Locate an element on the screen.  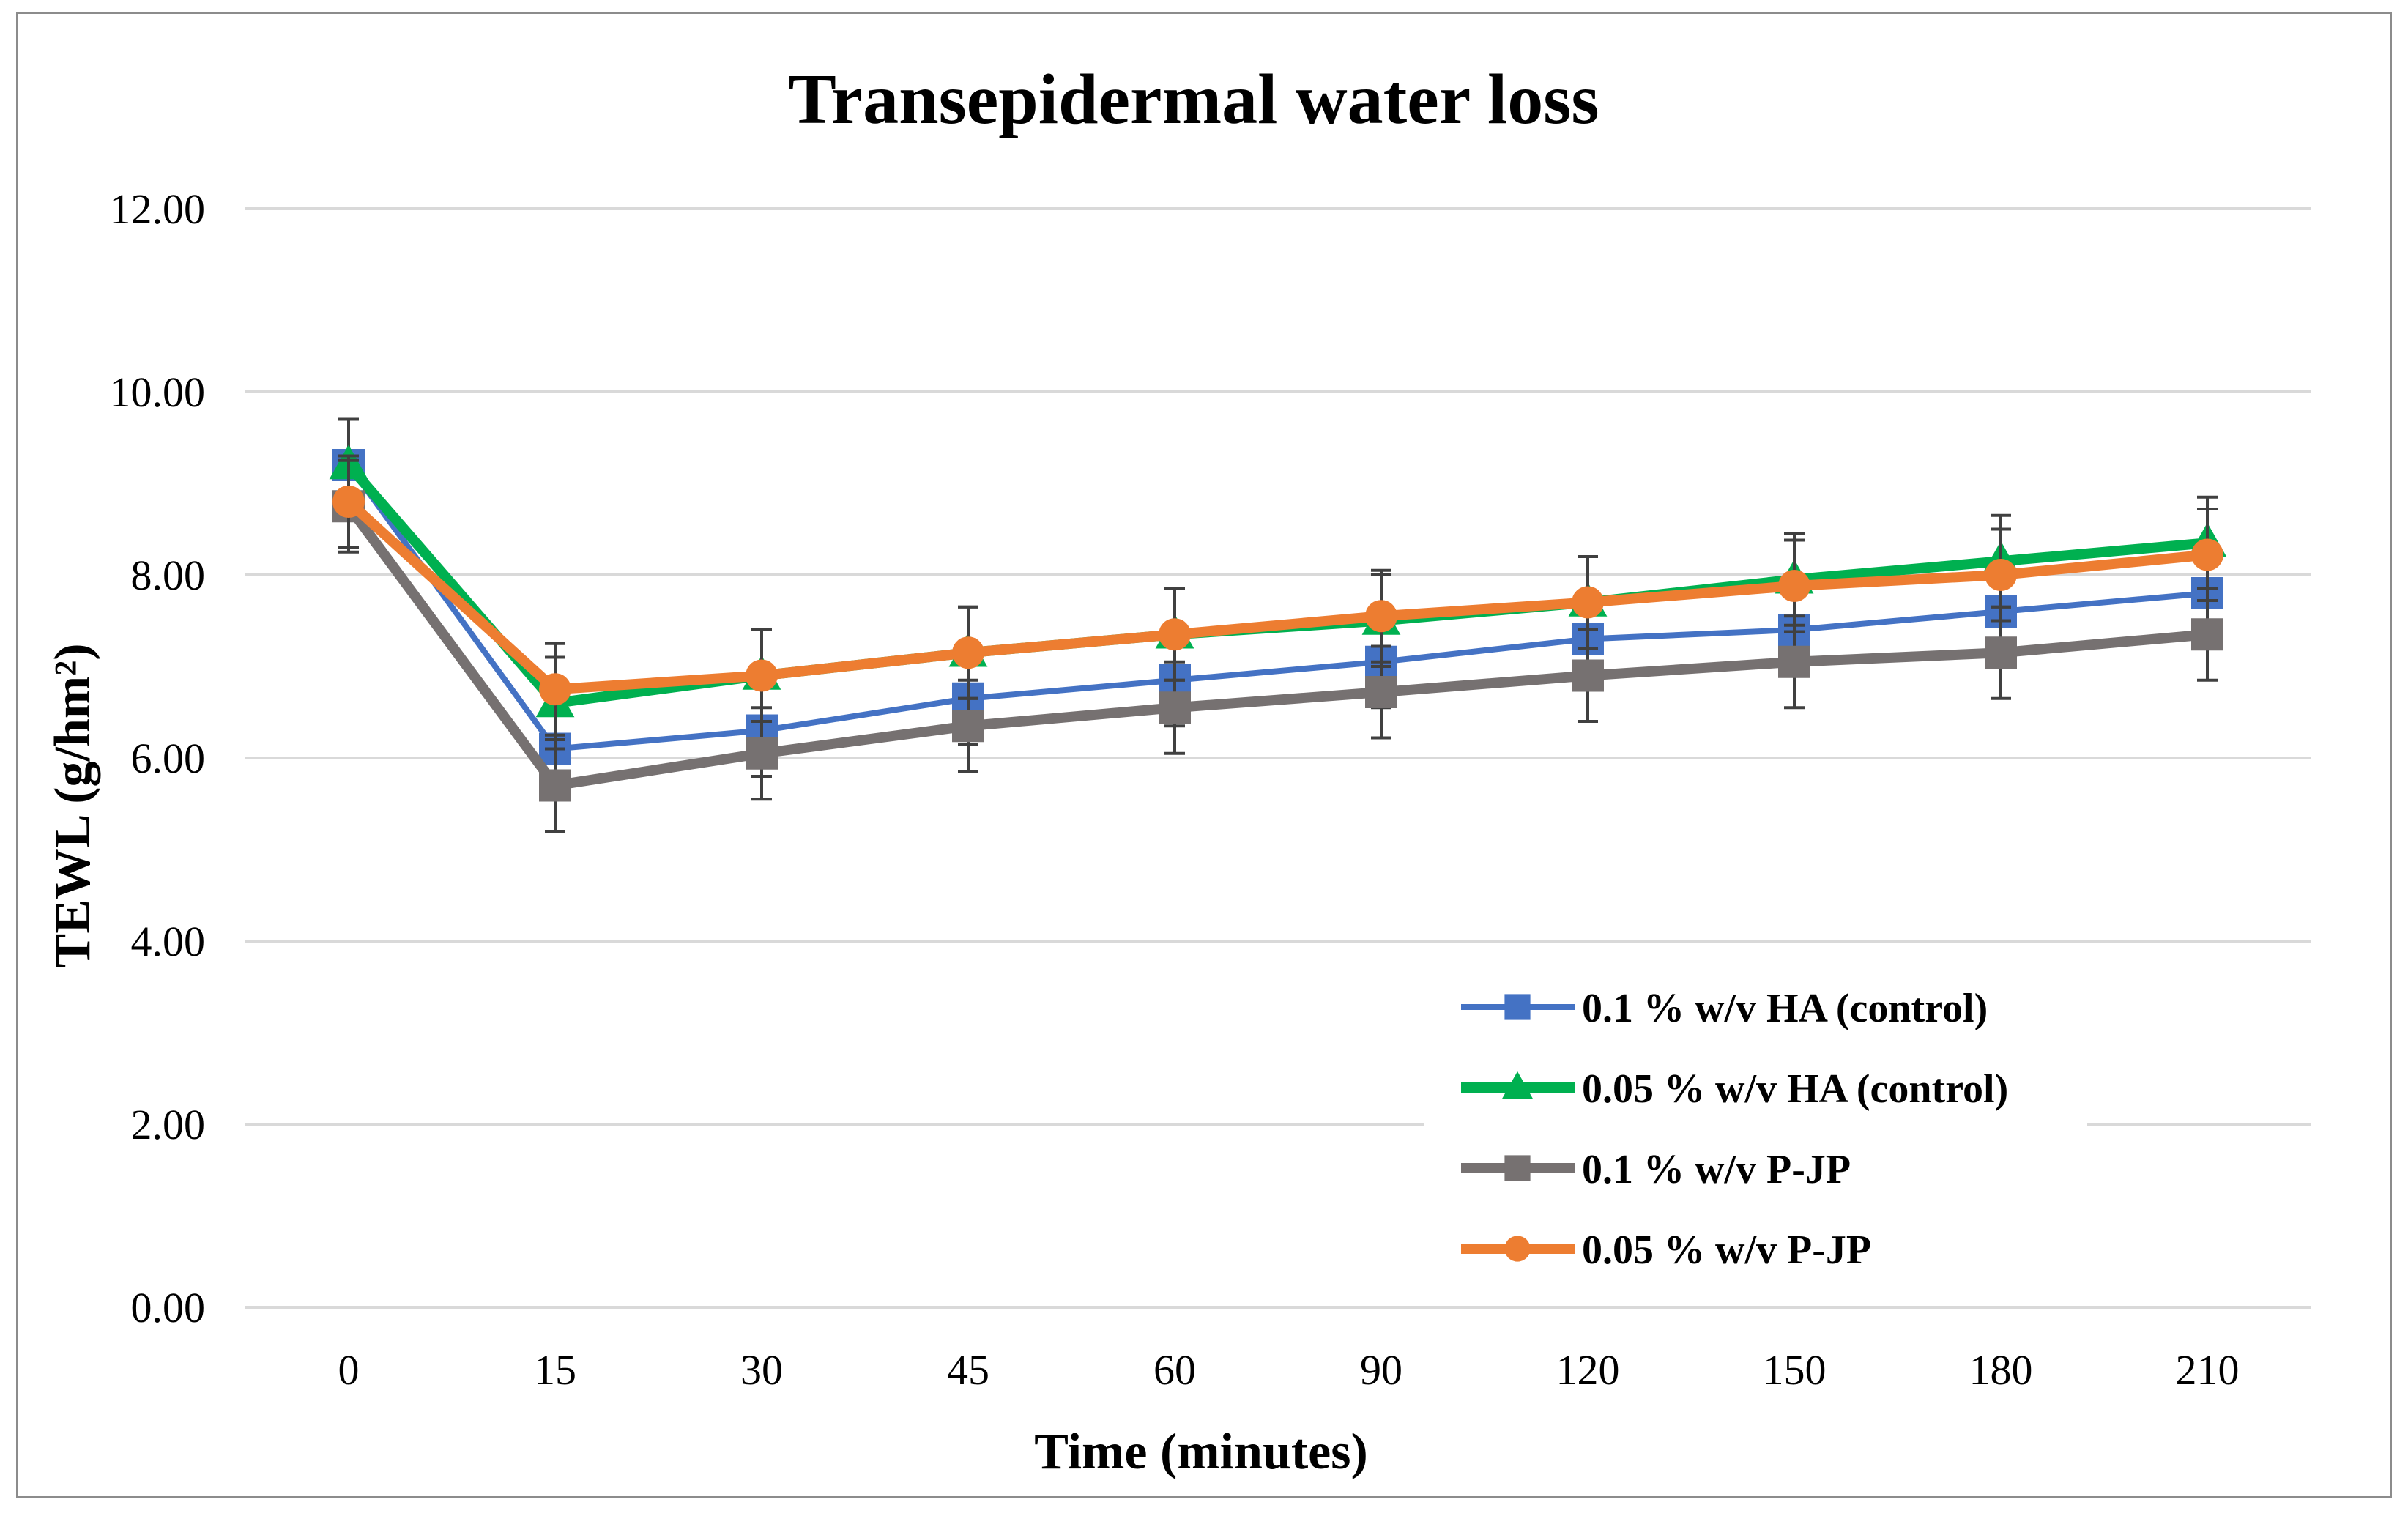
legend-label: 0.1 % w/v P-JP is located at coordinates (1716, 1169).